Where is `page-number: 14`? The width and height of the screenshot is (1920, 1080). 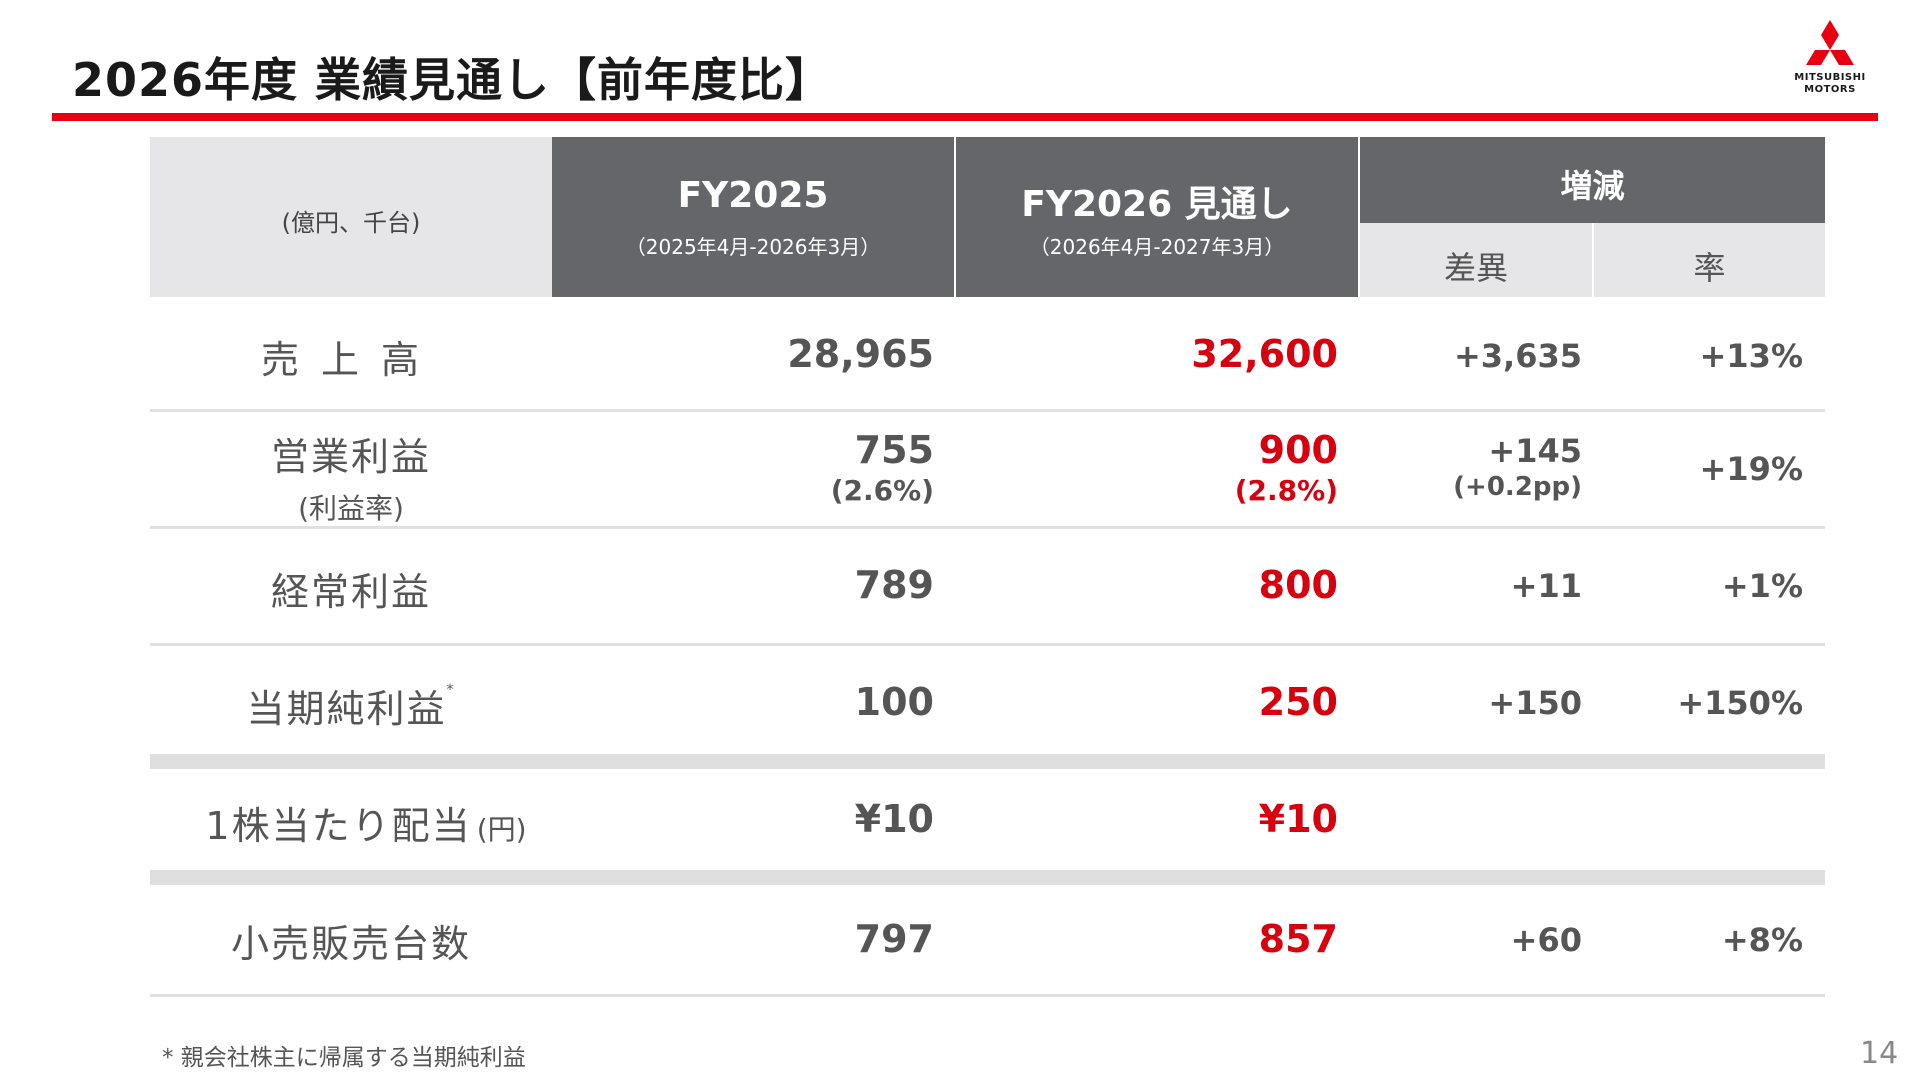
page-number: 14 is located at coordinates (1879, 1053).